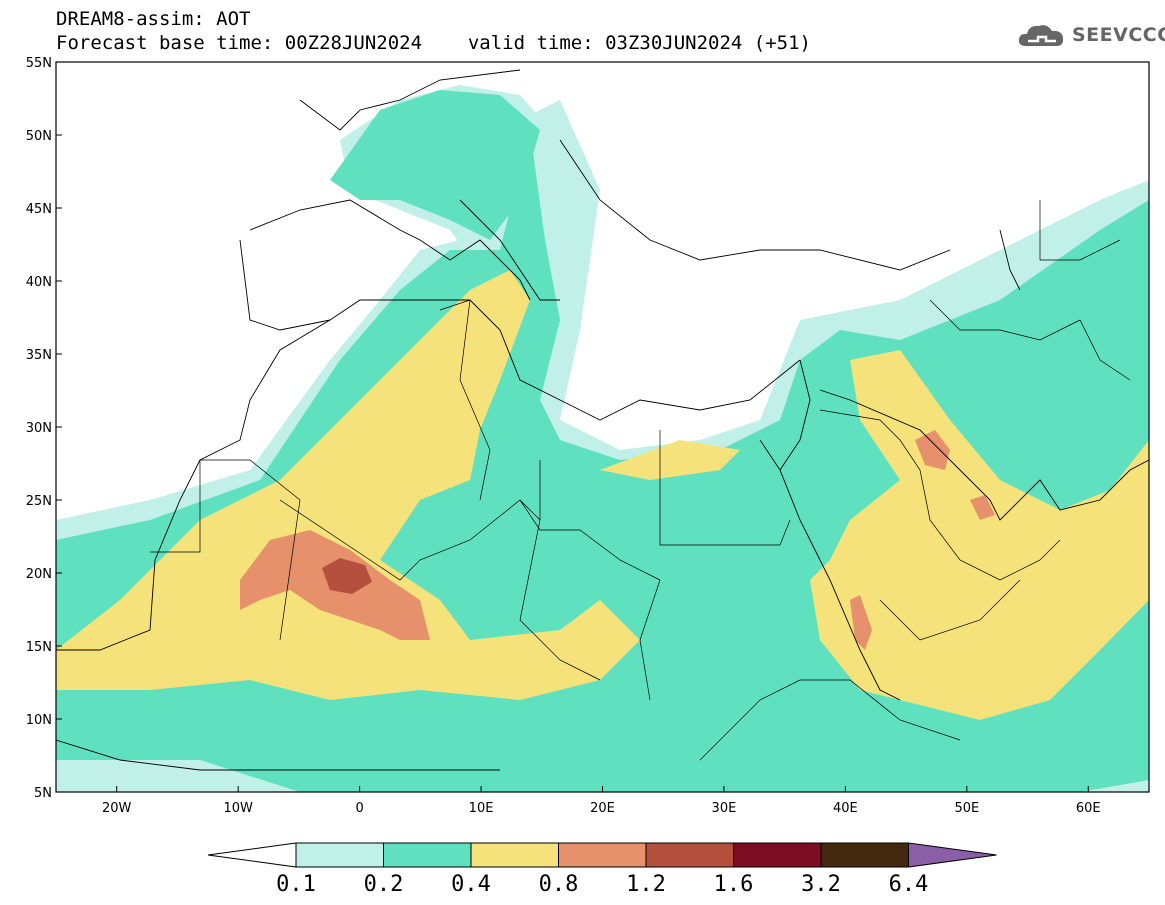 Image resolution: width=1165 pixels, height=905 pixels. I want to click on lat-tick-label: 50N, so click(39, 136).